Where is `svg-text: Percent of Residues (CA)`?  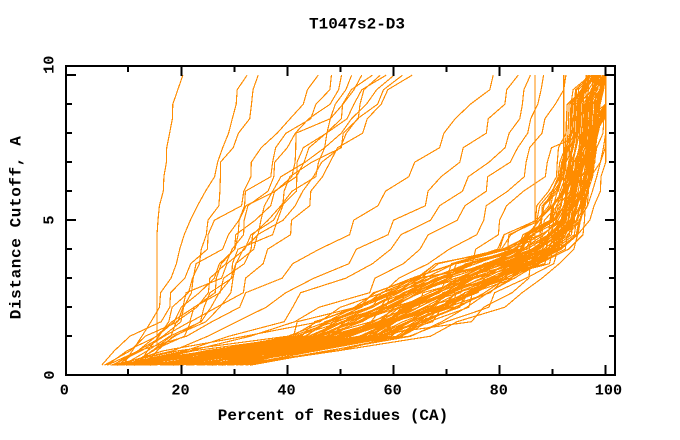 svg-text: Percent of Residues (CA) is located at coordinates (333, 416).